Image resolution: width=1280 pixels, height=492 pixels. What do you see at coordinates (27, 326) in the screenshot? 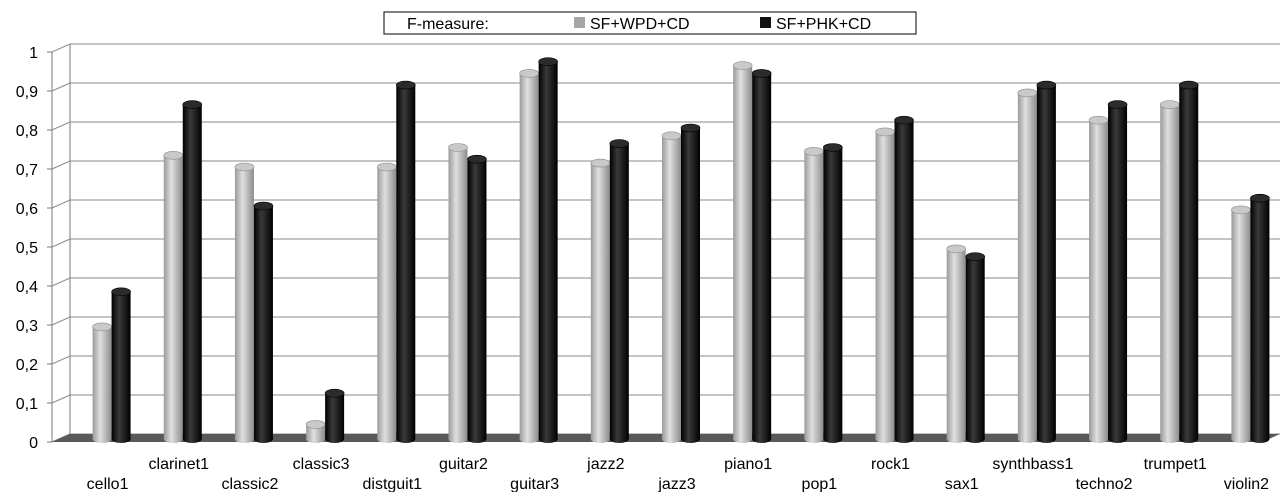
I see `y-tick-label: 0,3` at bounding box center [27, 326].